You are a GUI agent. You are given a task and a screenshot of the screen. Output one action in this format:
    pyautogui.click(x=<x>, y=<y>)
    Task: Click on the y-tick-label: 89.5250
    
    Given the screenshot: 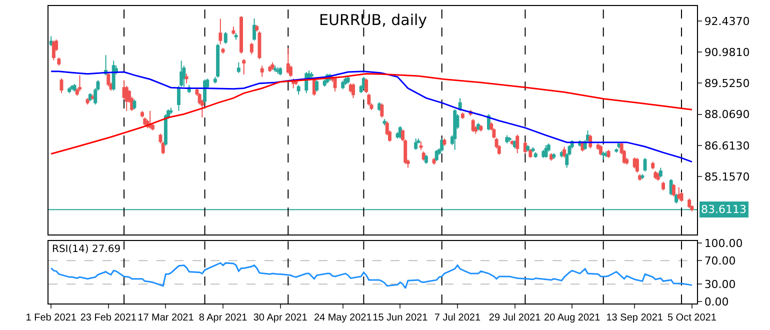 What is the action you would take?
    pyautogui.click(x=727, y=83)
    